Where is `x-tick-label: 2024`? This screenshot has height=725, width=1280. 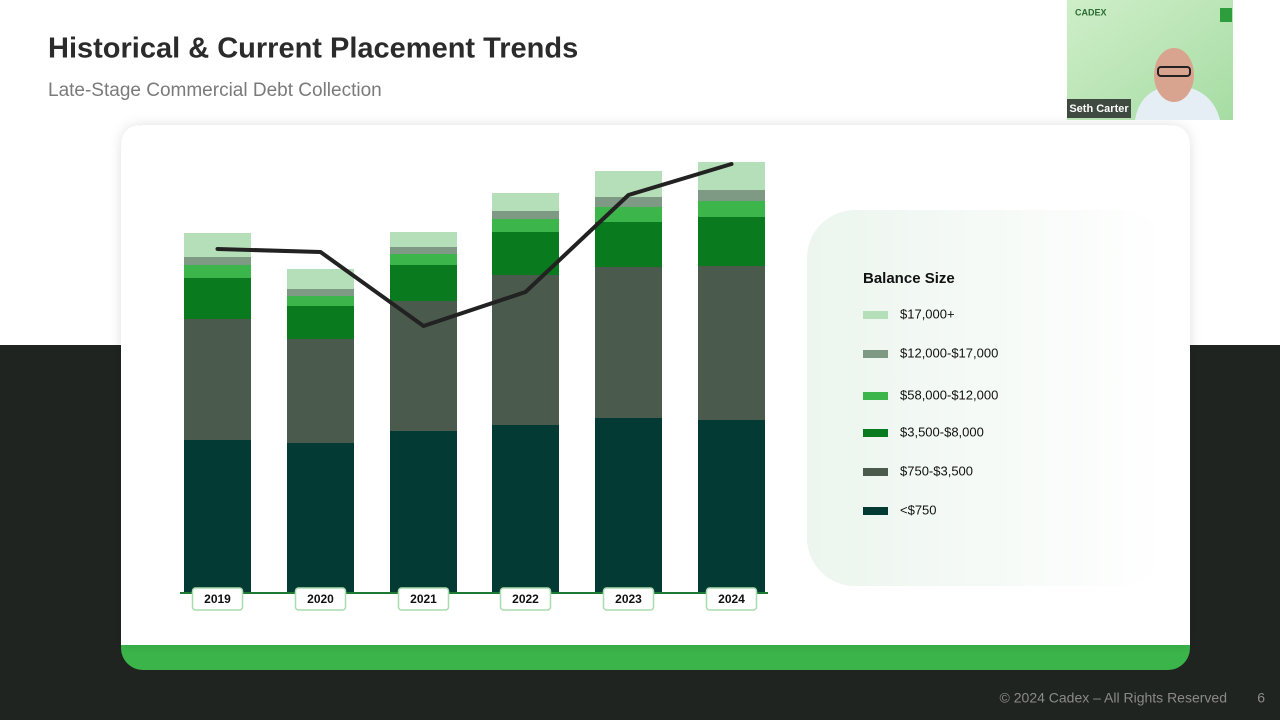 x-tick-label: 2024 is located at coordinates (731, 599).